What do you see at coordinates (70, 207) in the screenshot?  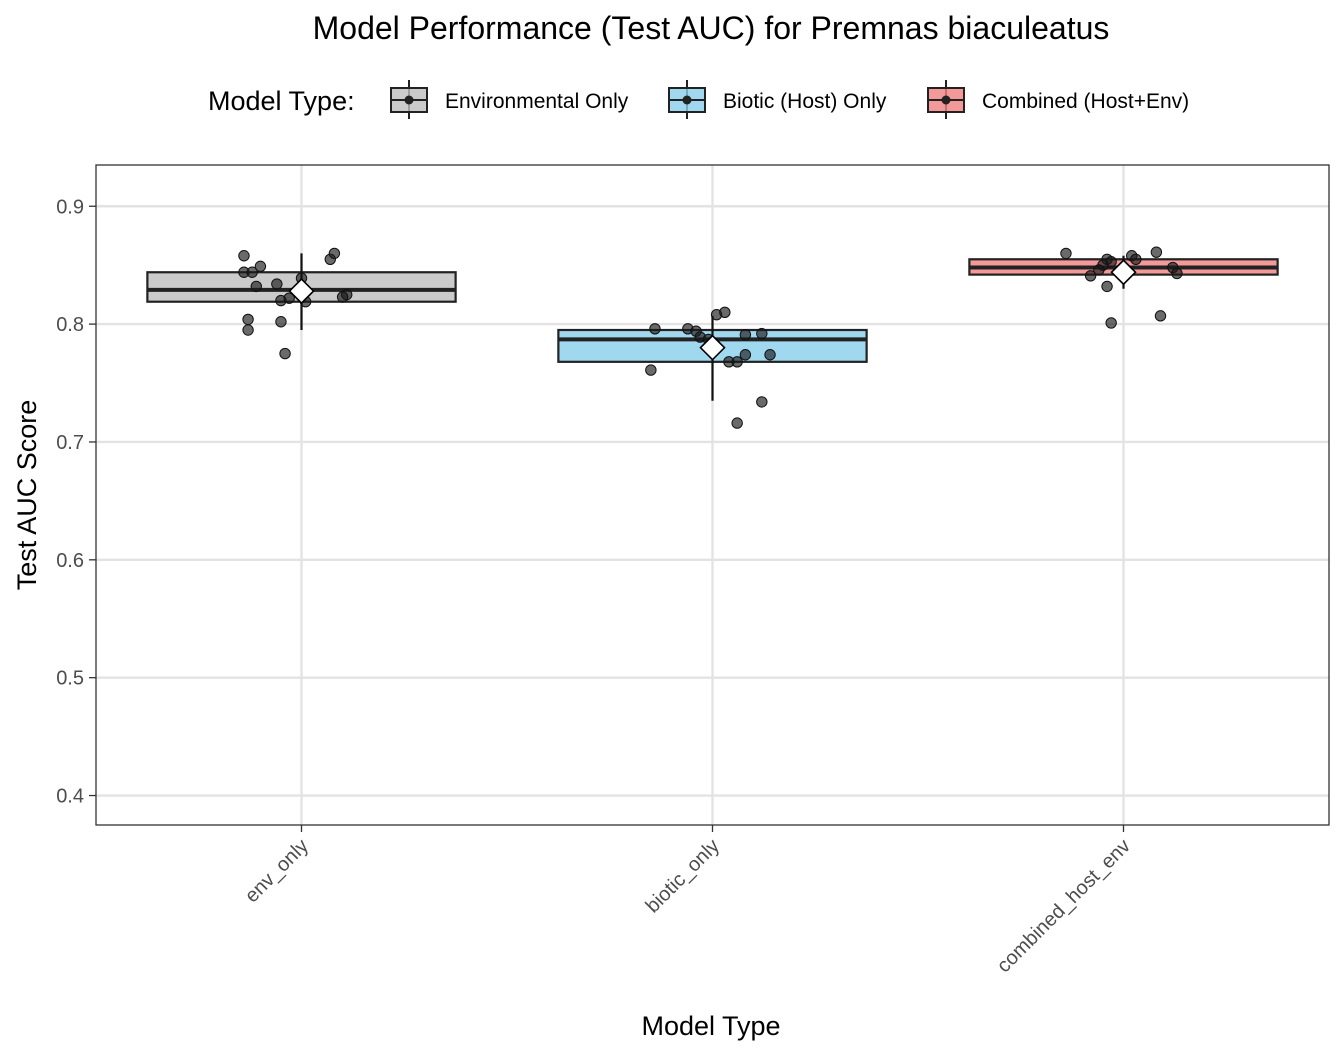 I see `y-tick-label: 0.9` at bounding box center [70, 207].